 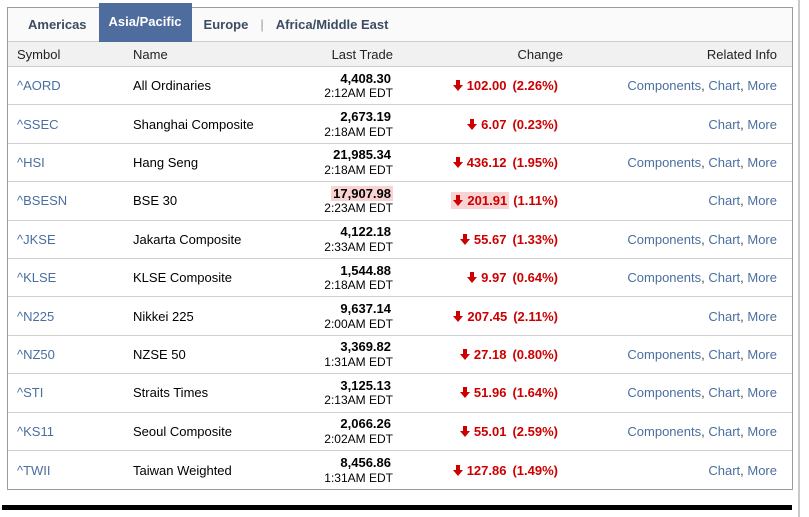 I want to click on change-cell: 436.12 (1.95%), so click(x=478, y=162).